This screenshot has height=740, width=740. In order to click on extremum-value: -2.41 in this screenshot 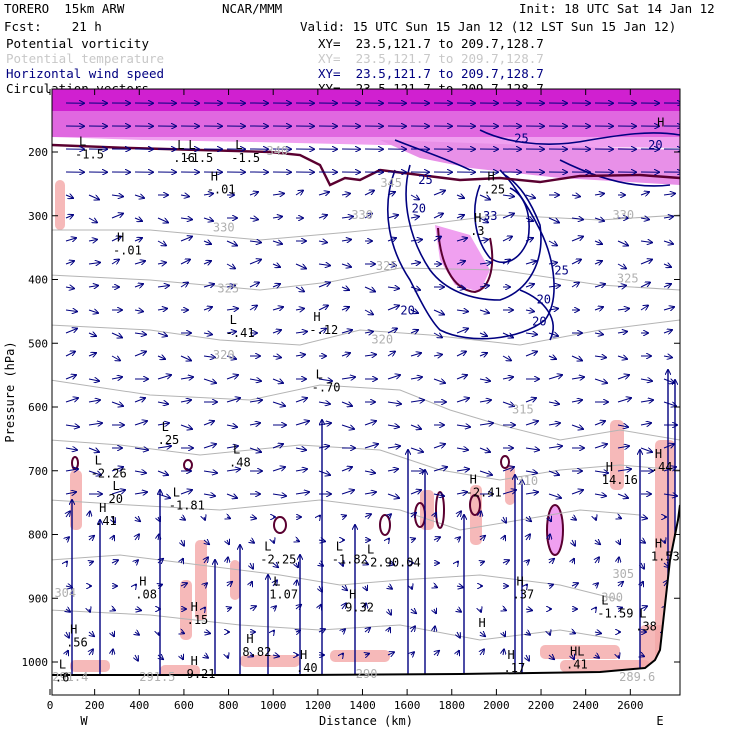, I will do `click(484, 493)`.